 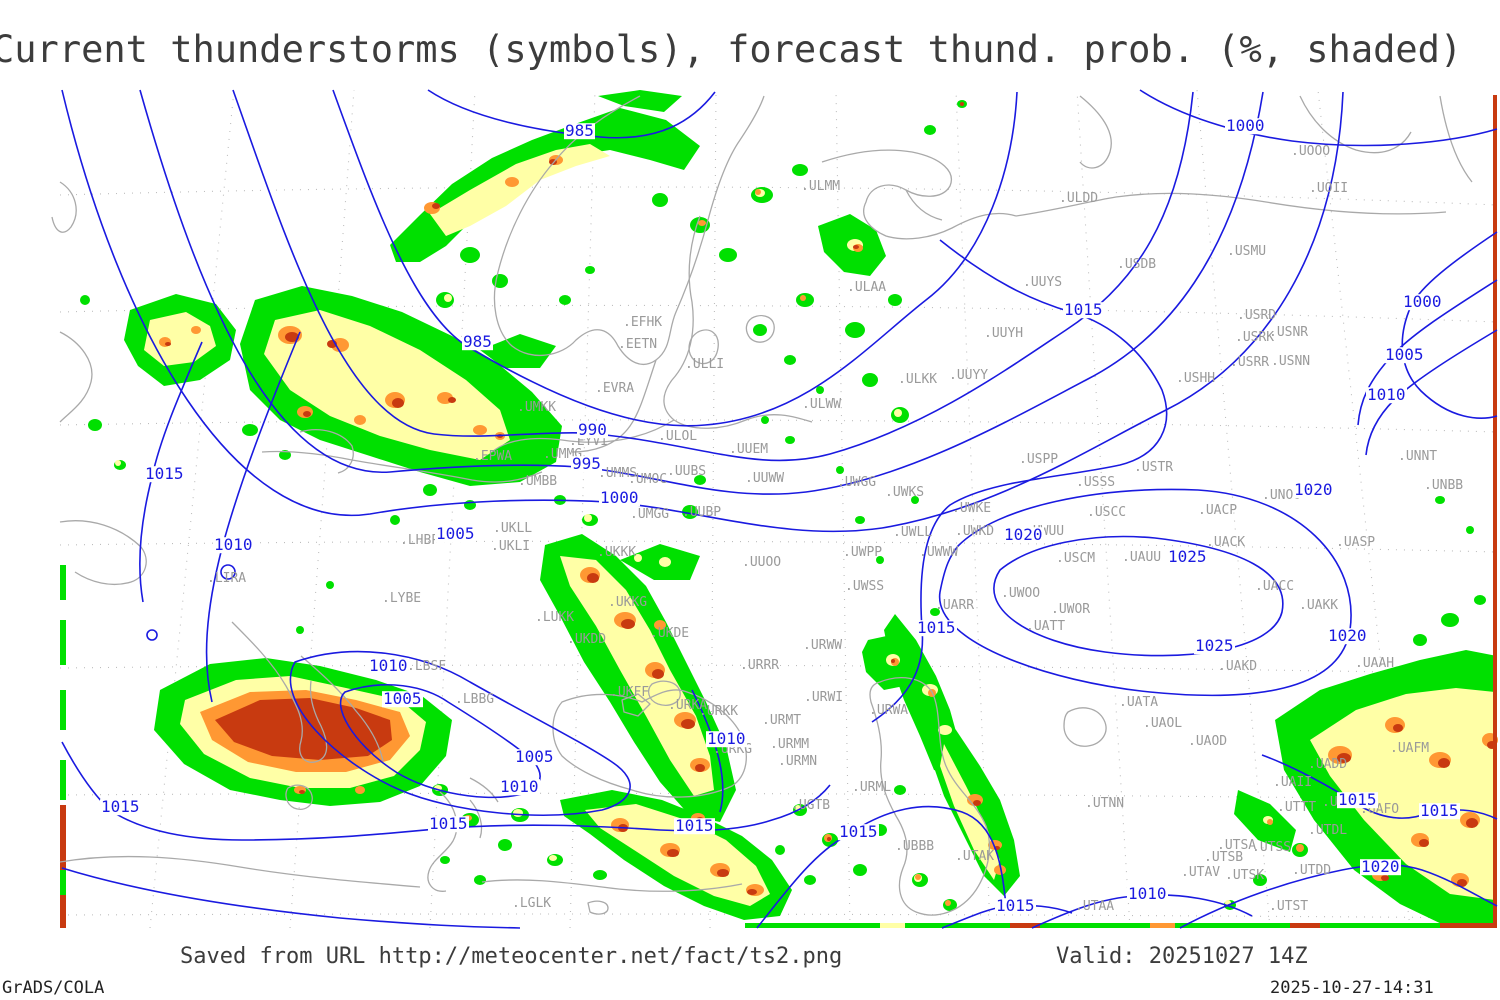 What do you see at coordinates (617, 552) in the screenshot?
I see `station-label: .UKKK` at bounding box center [617, 552].